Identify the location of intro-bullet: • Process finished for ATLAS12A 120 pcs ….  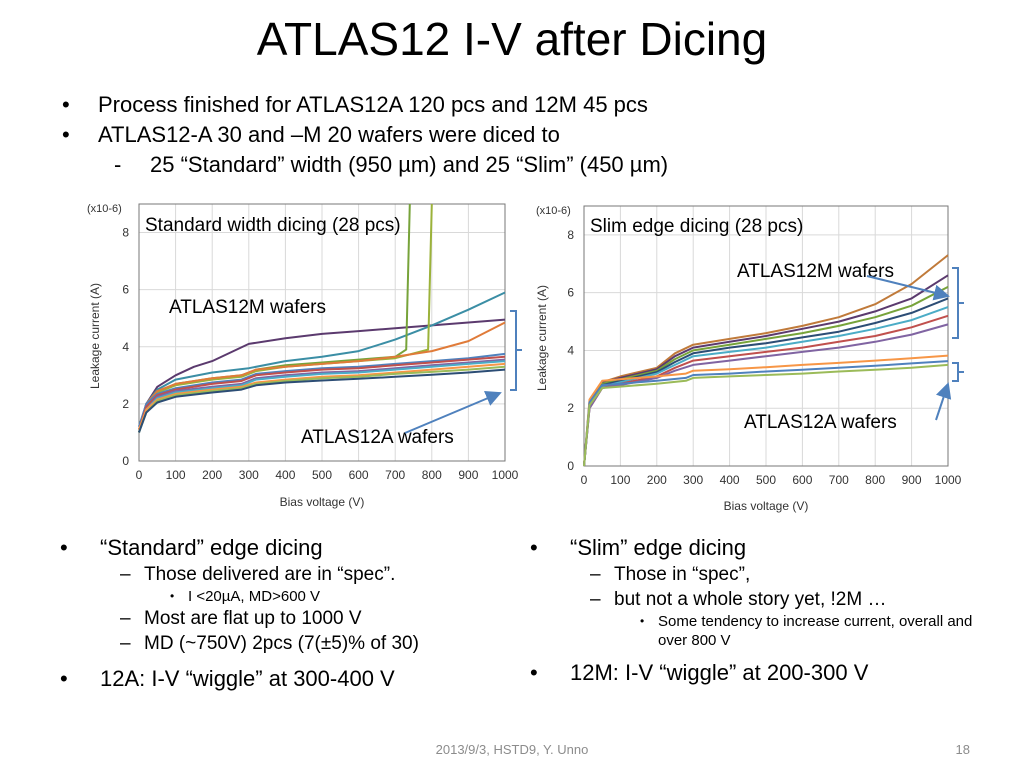
(365, 105).